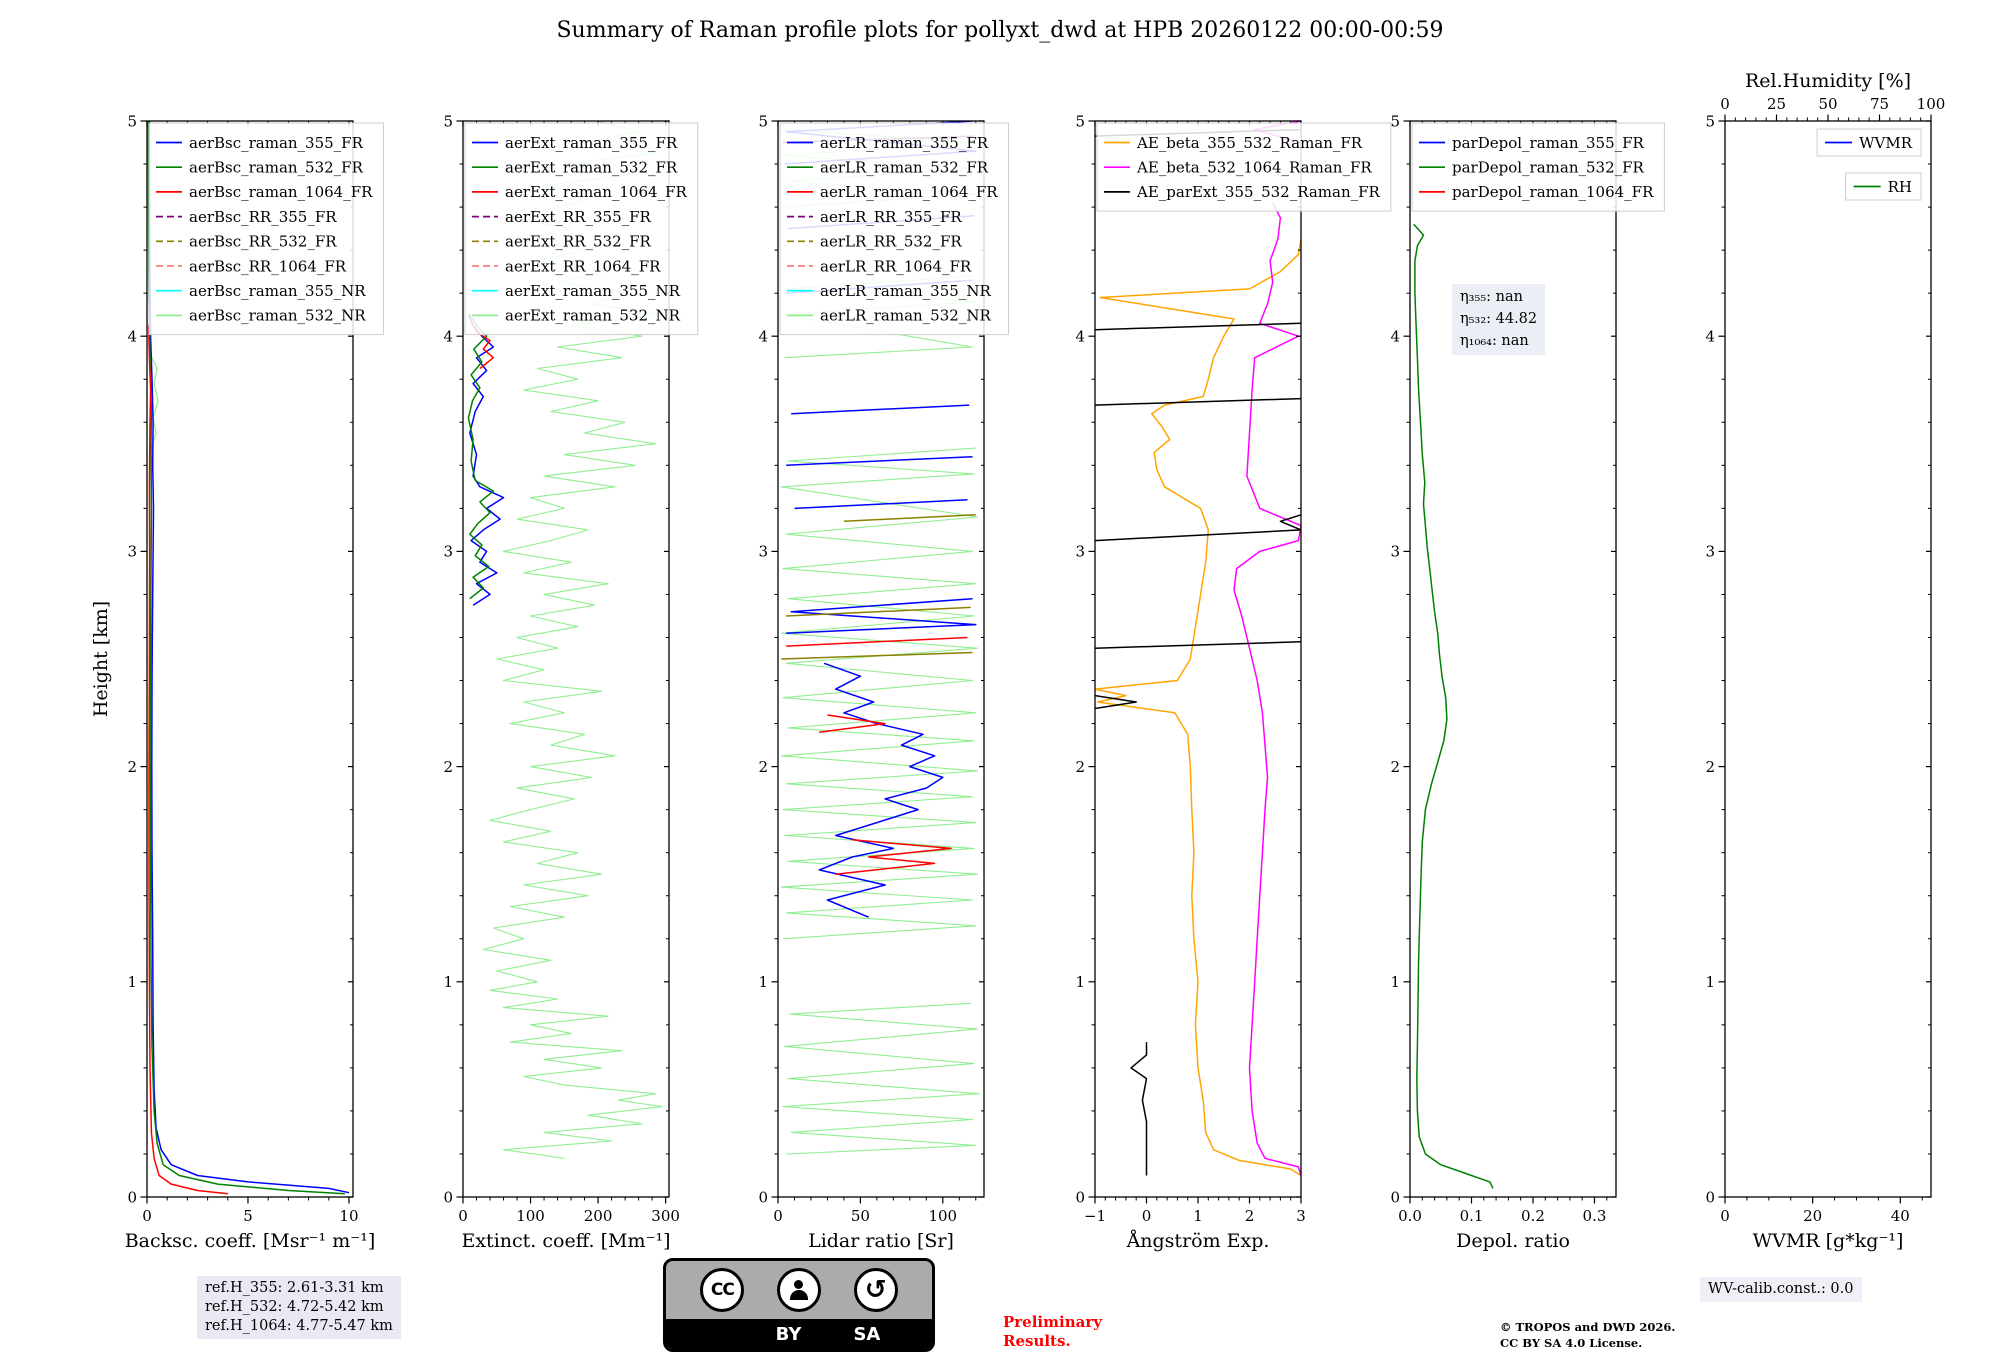  I want to click on series-aerLR_RR_532_FR, so click(877, 655).